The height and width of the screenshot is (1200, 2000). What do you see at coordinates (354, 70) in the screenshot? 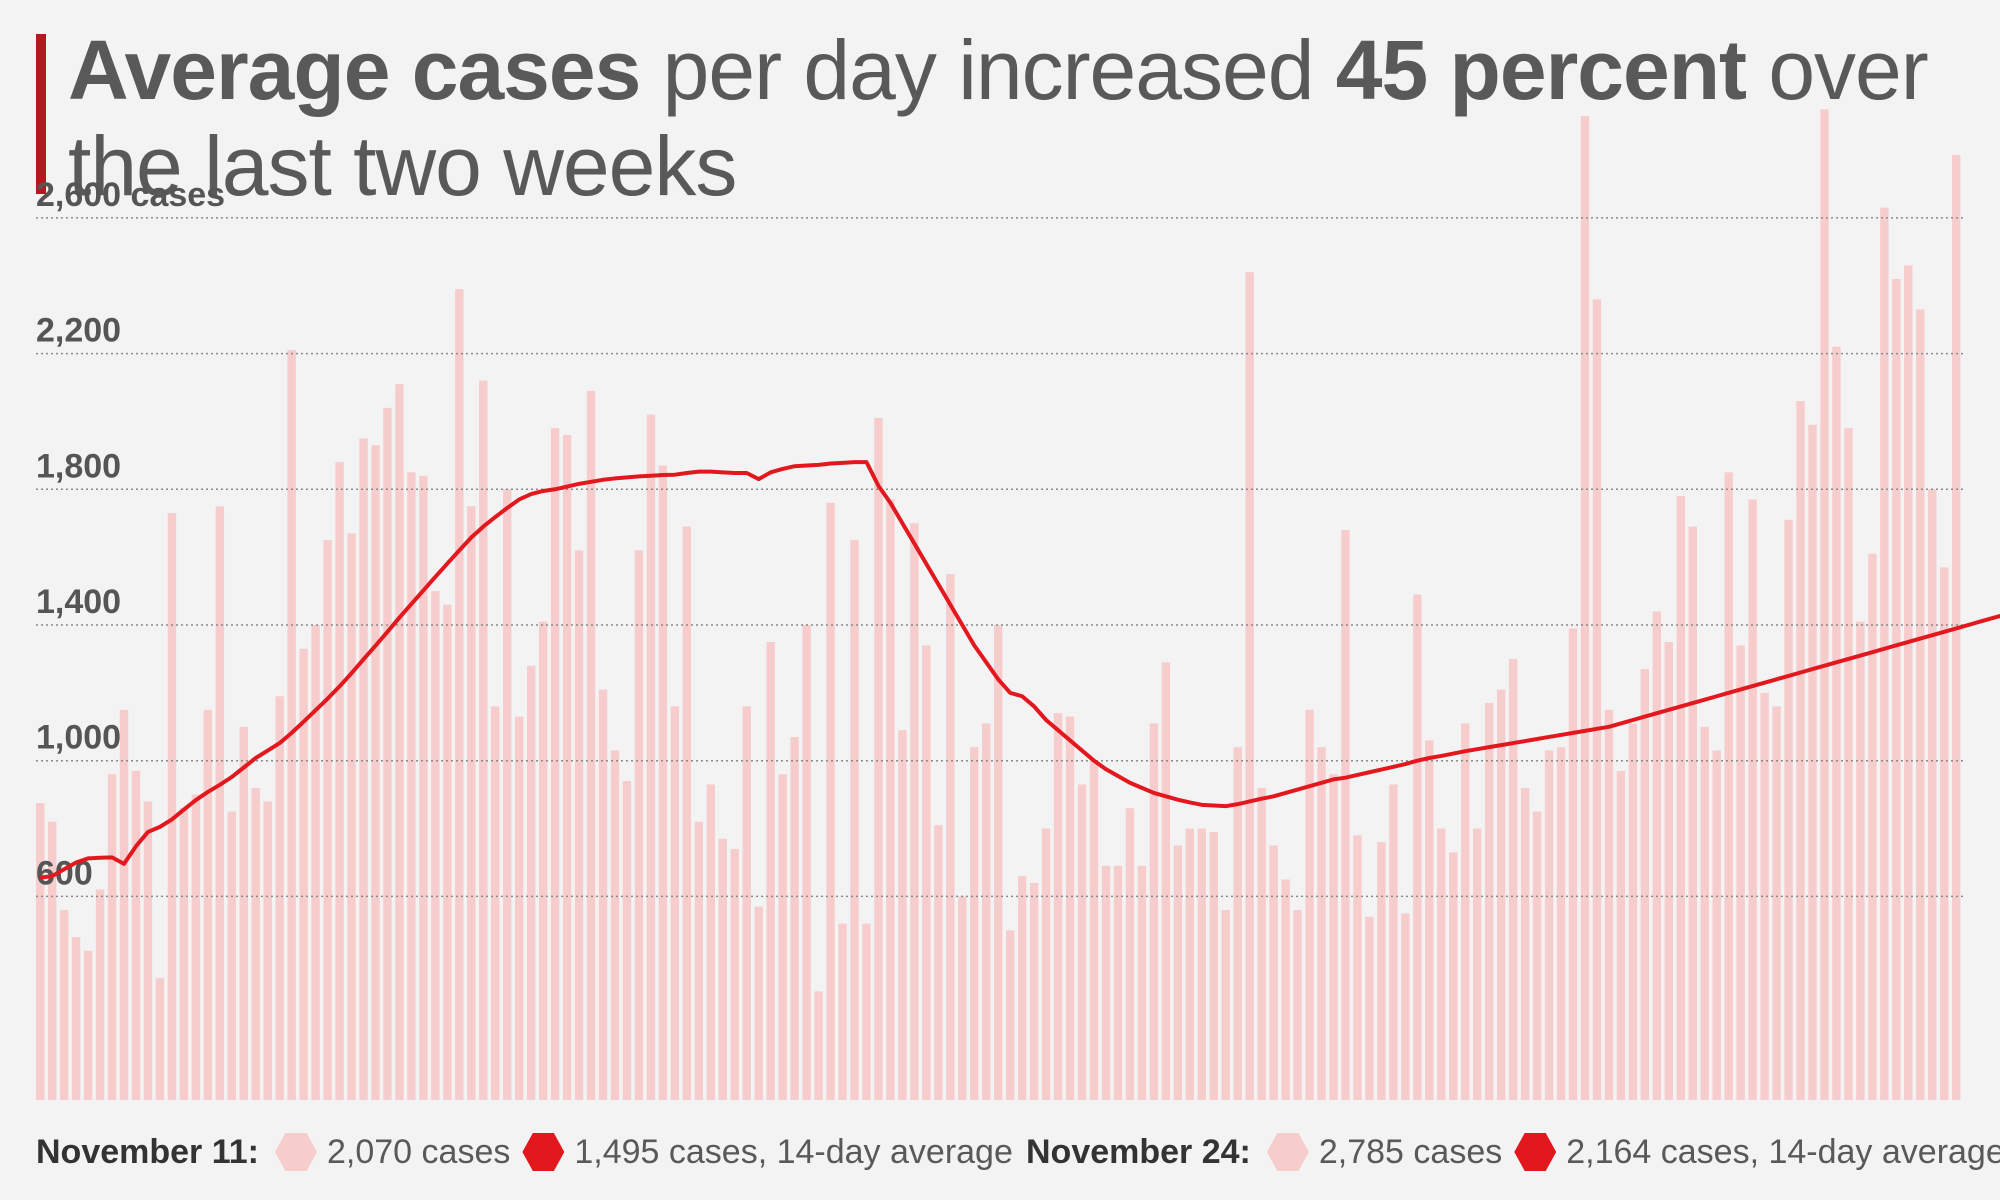
I see `title-bold-phrase: Average cases` at bounding box center [354, 70].